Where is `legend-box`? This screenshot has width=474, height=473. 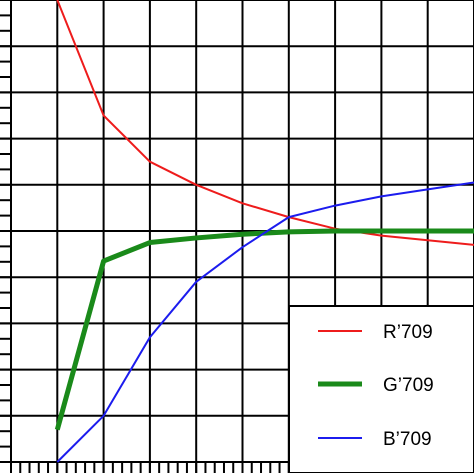 legend-box is located at coordinates (381, 389).